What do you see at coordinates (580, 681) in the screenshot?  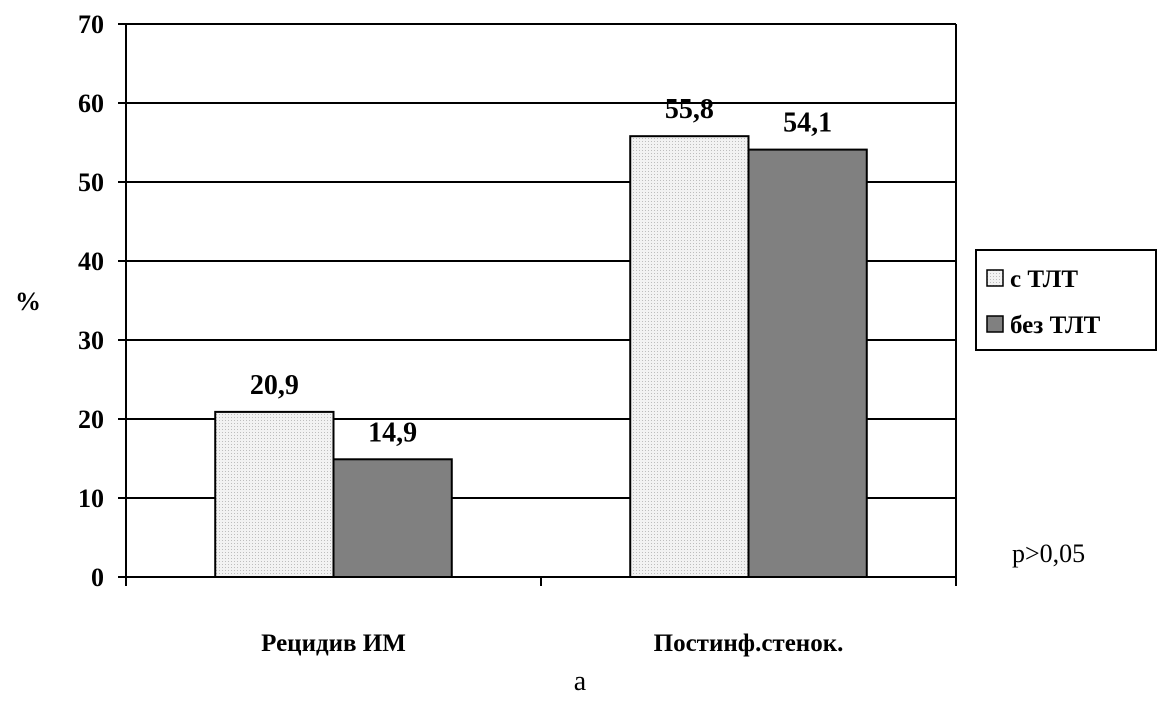 I see `figure-caption: а` at bounding box center [580, 681].